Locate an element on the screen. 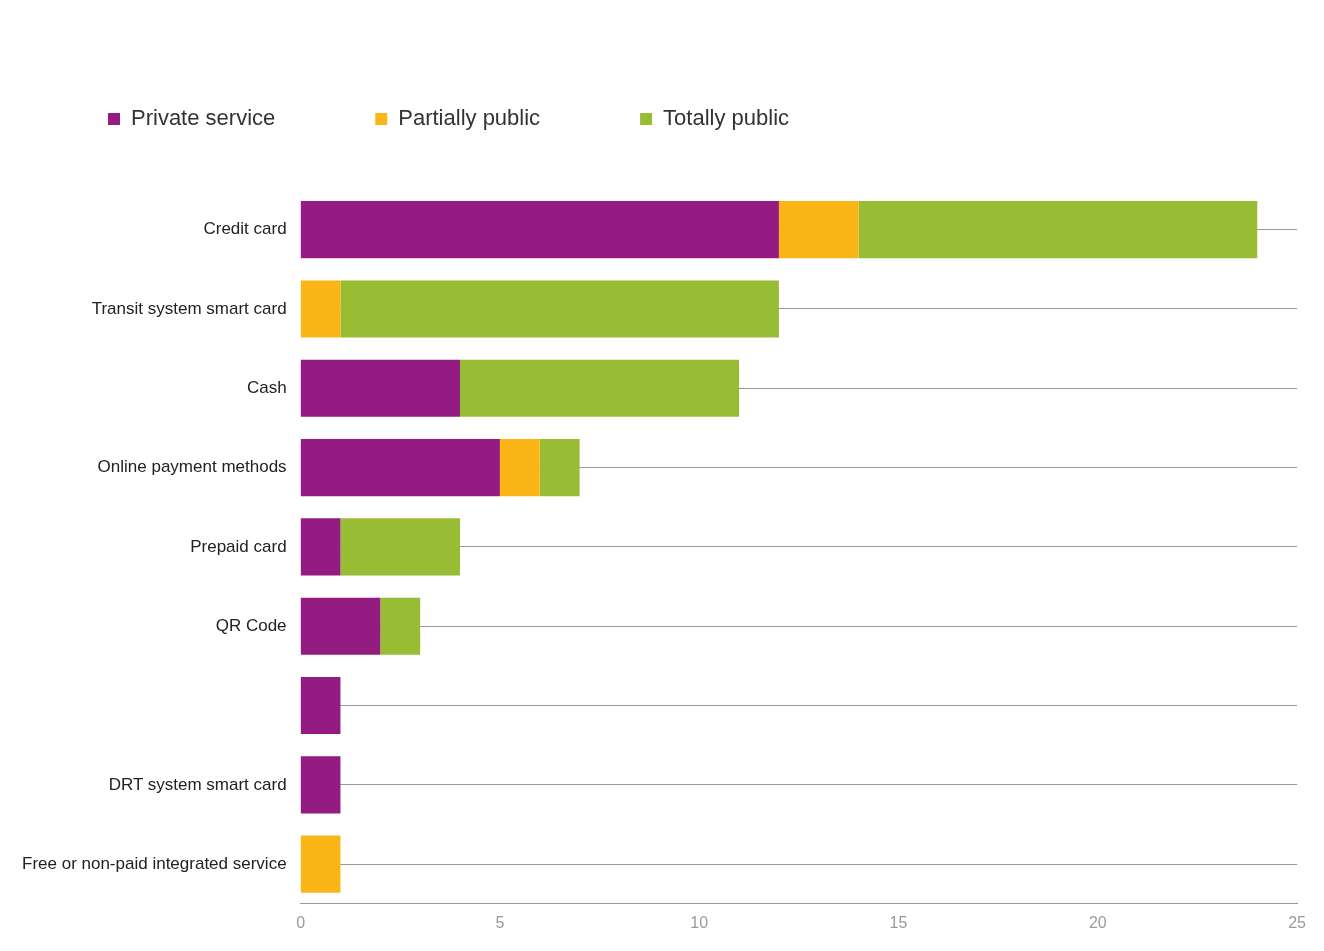  x-tick-label: 15 is located at coordinates (898, 922).